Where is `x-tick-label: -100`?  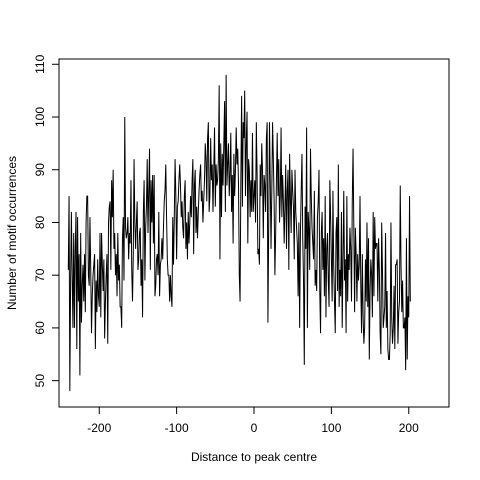 x-tick-label: -100 is located at coordinates (177, 428).